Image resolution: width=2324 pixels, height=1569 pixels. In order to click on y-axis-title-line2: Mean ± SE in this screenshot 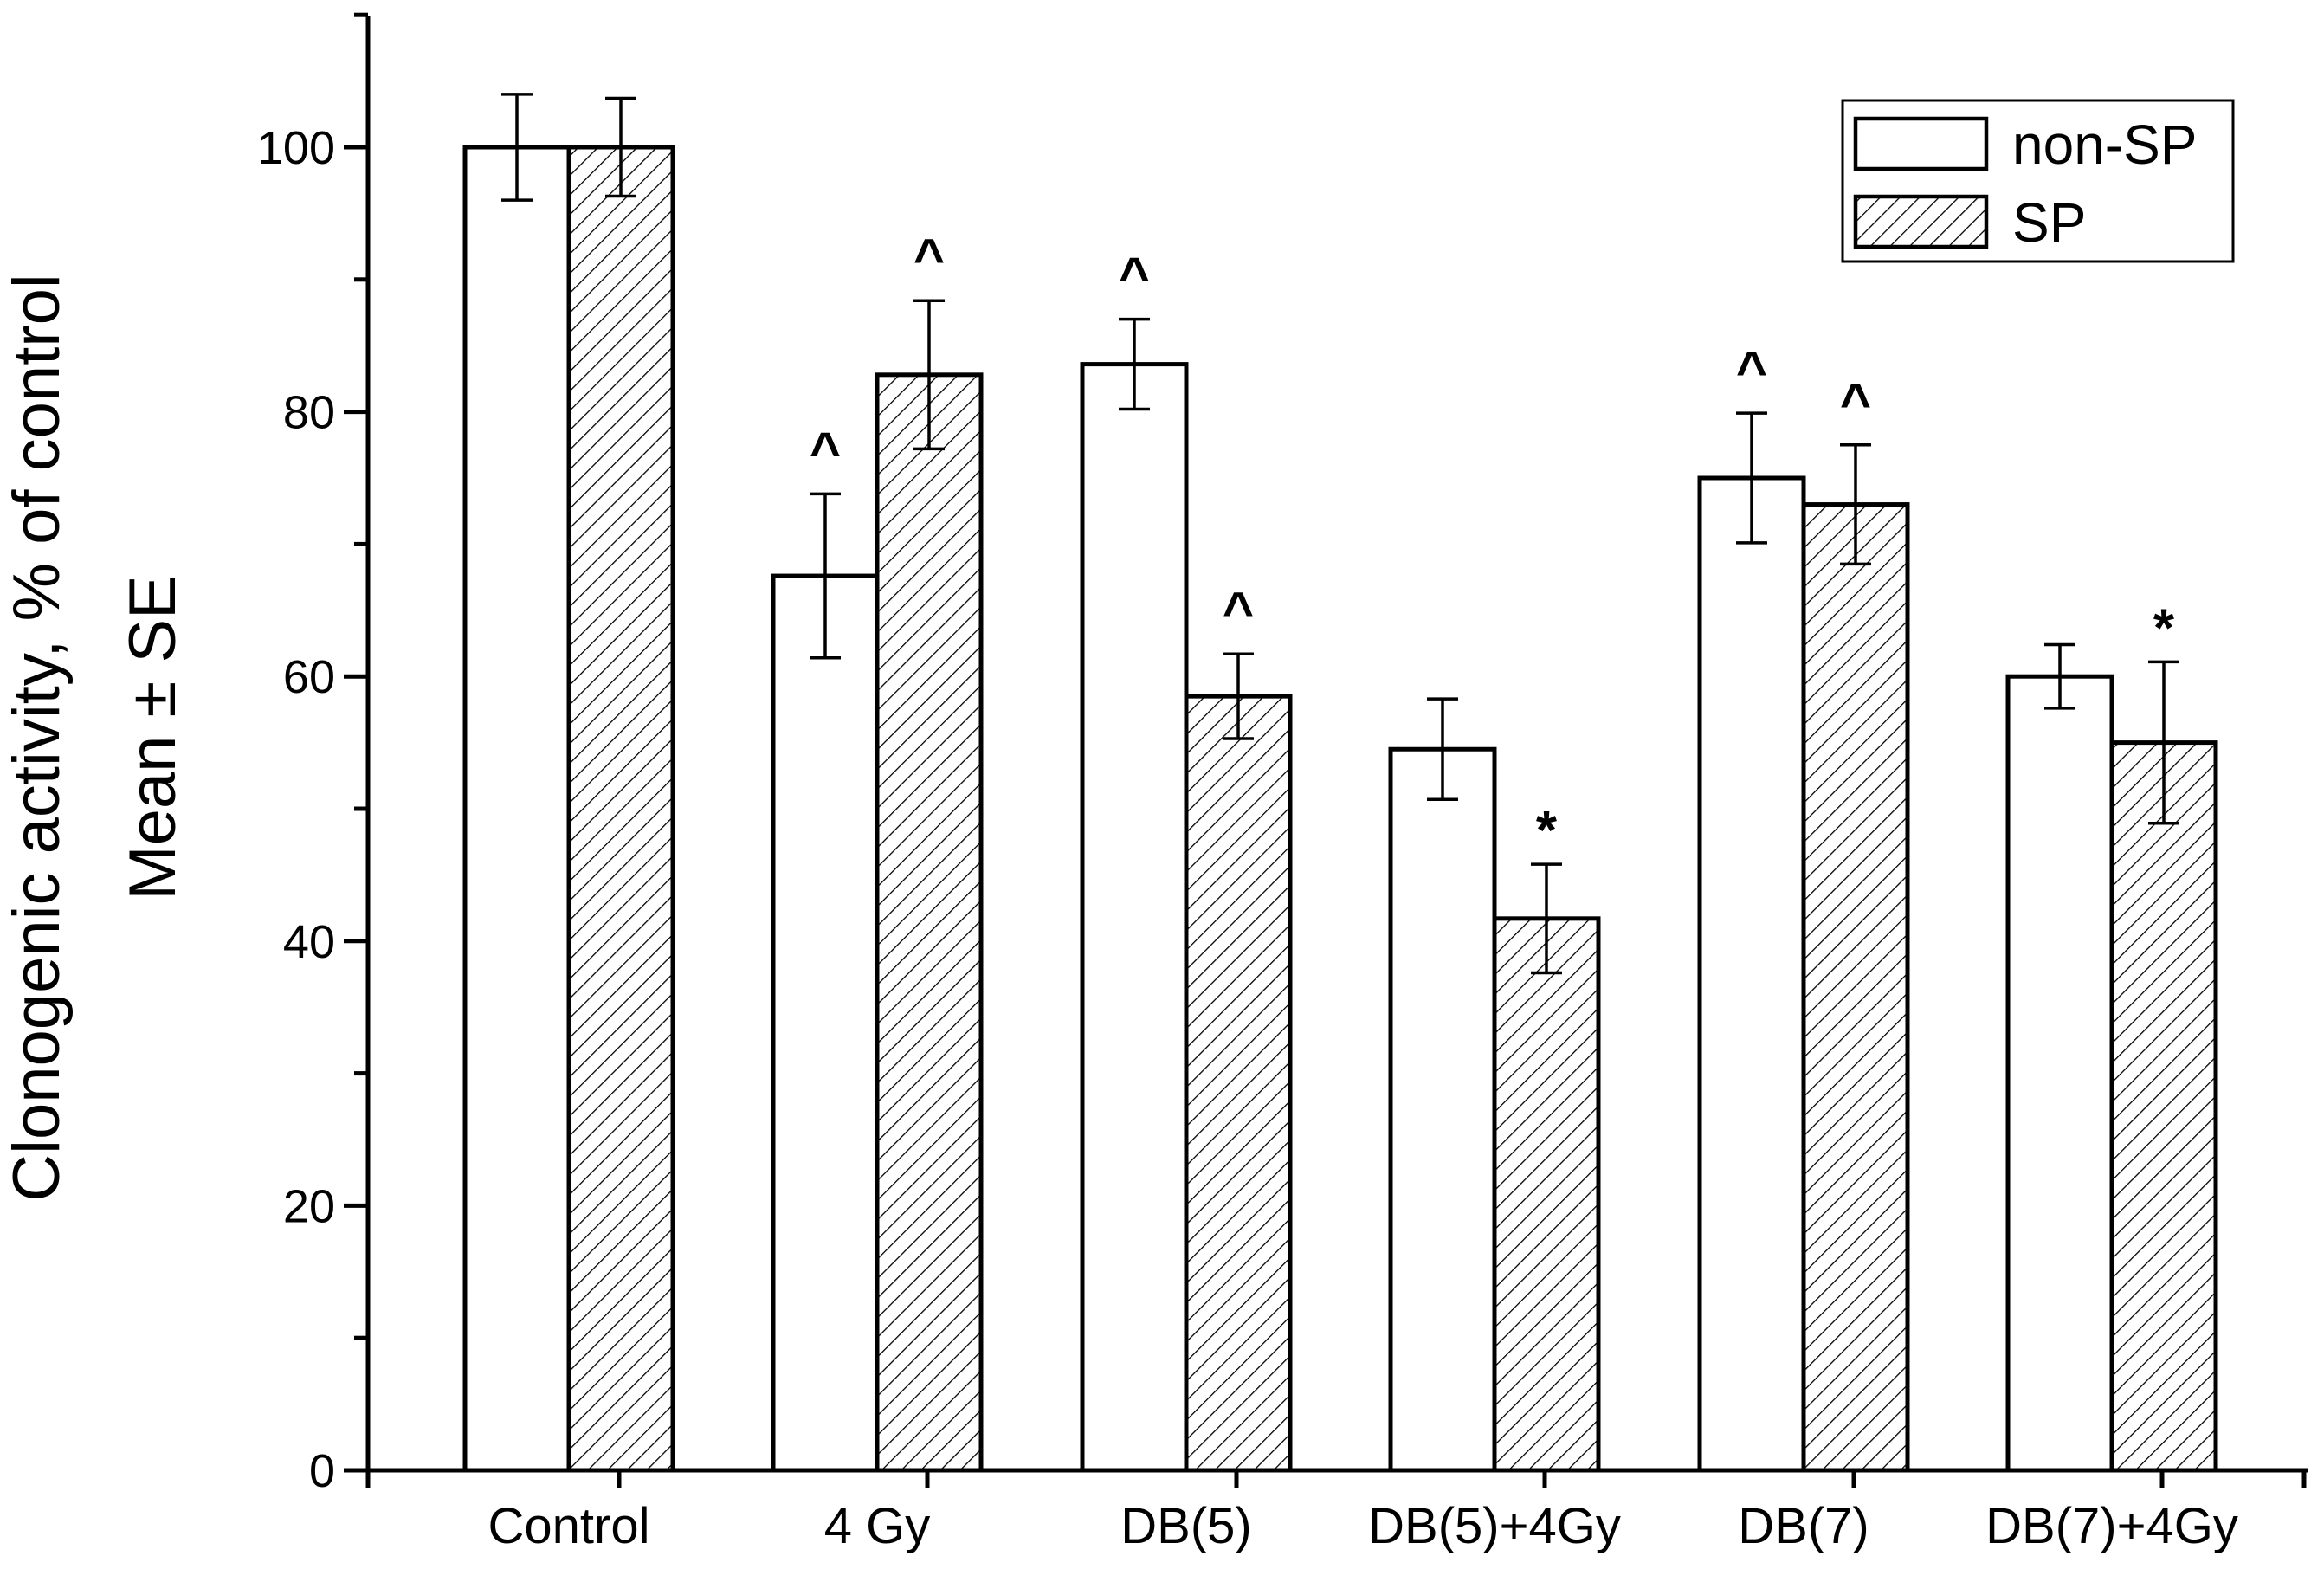, I will do `click(153, 737)`.